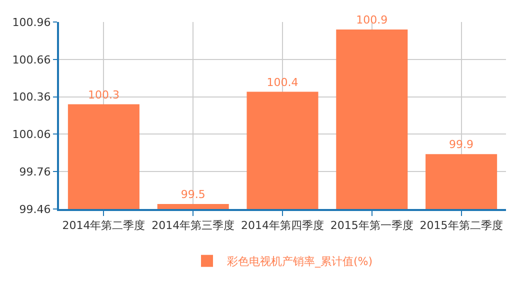 This screenshot has height=288, width=520. Describe the element at coordinates (31, 22) in the screenshot. I see `y-tick-label: 100.96` at that location.